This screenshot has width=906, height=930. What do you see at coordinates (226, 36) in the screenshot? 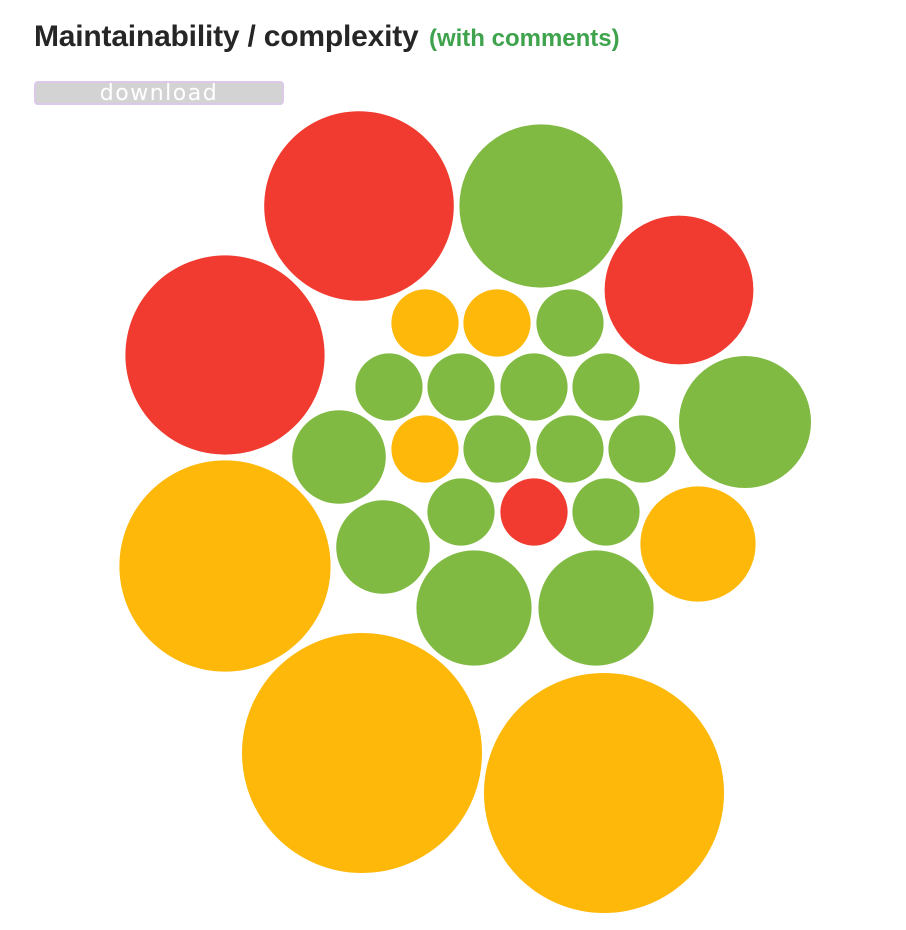
I see `chart-title: Maintainability / complexity` at bounding box center [226, 36].